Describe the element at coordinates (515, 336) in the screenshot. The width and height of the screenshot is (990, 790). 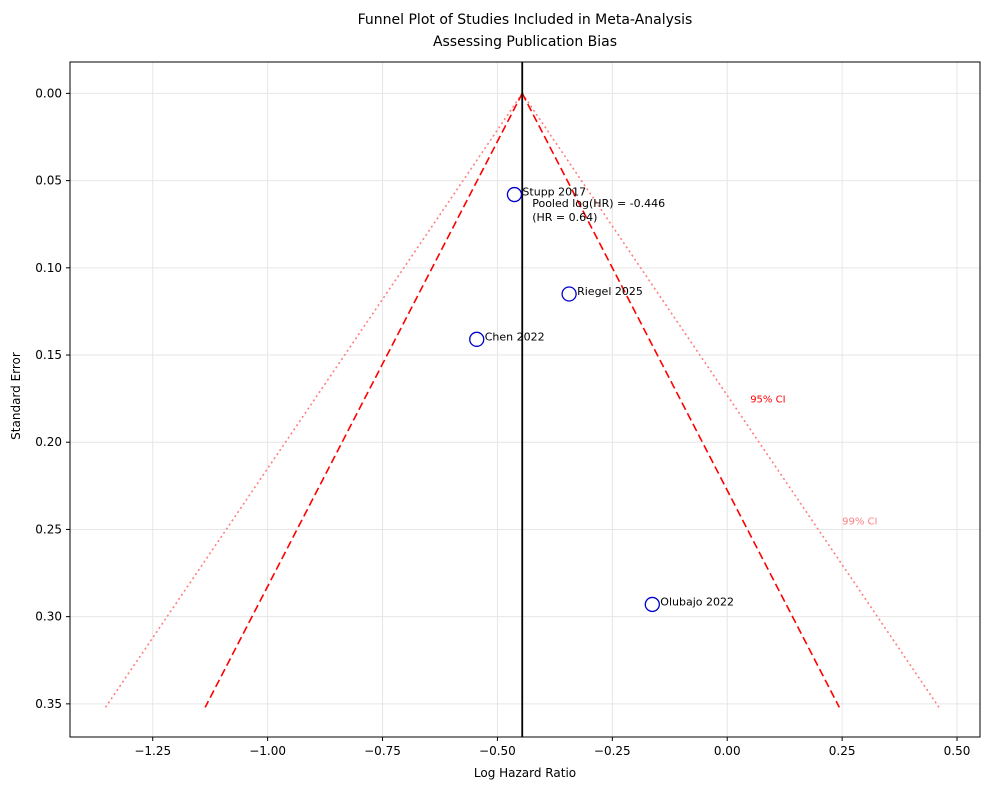
I see `study-label: Chen 2022` at that location.